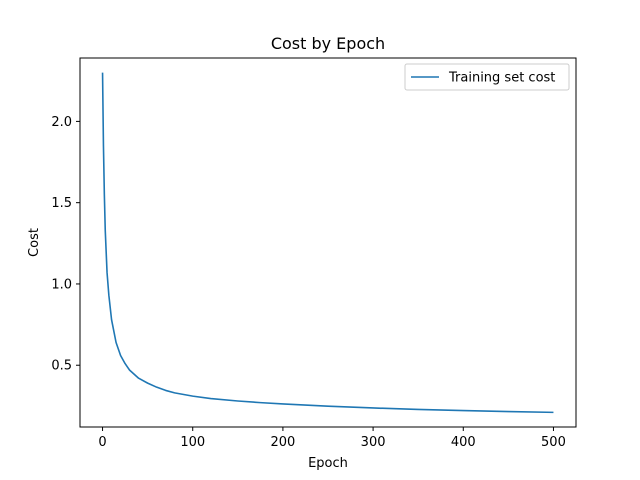  Describe the element at coordinates (463, 442) in the screenshot. I see `x-tick-label: 400` at that location.